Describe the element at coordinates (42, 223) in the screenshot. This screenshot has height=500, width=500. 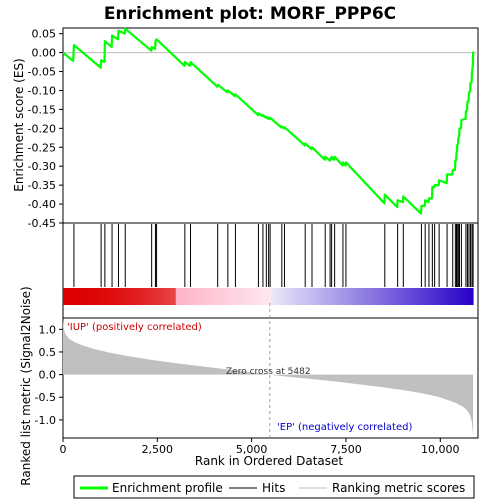
I see `es-y-tick-label: -0.45` at that location.